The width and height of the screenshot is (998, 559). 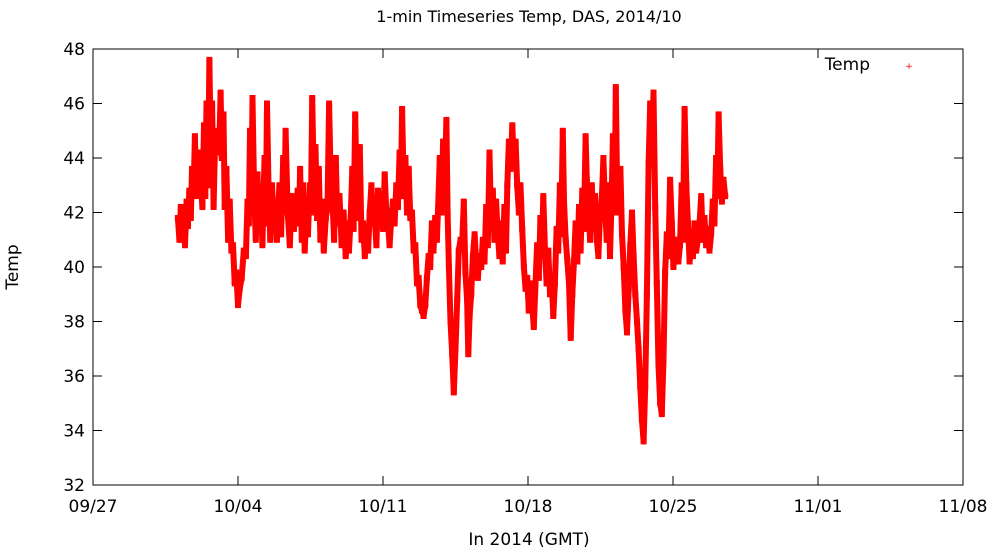 What do you see at coordinates (74, 486) in the screenshot?
I see `y-tick-label: 32` at bounding box center [74, 486].